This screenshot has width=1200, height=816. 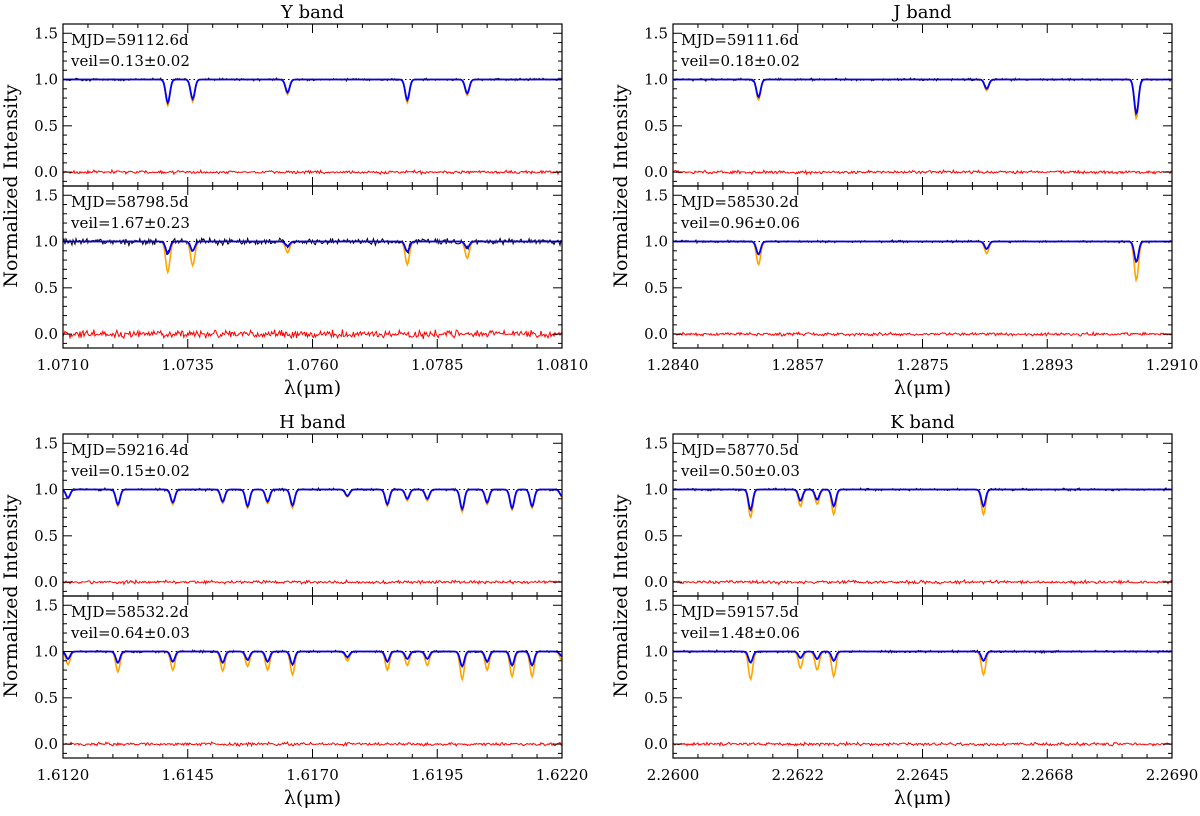 What do you see at coordinates (130, 612) in the screenshot?
I see `mjd-label: MJD=58532.2d` at bounding box center [130, 612].